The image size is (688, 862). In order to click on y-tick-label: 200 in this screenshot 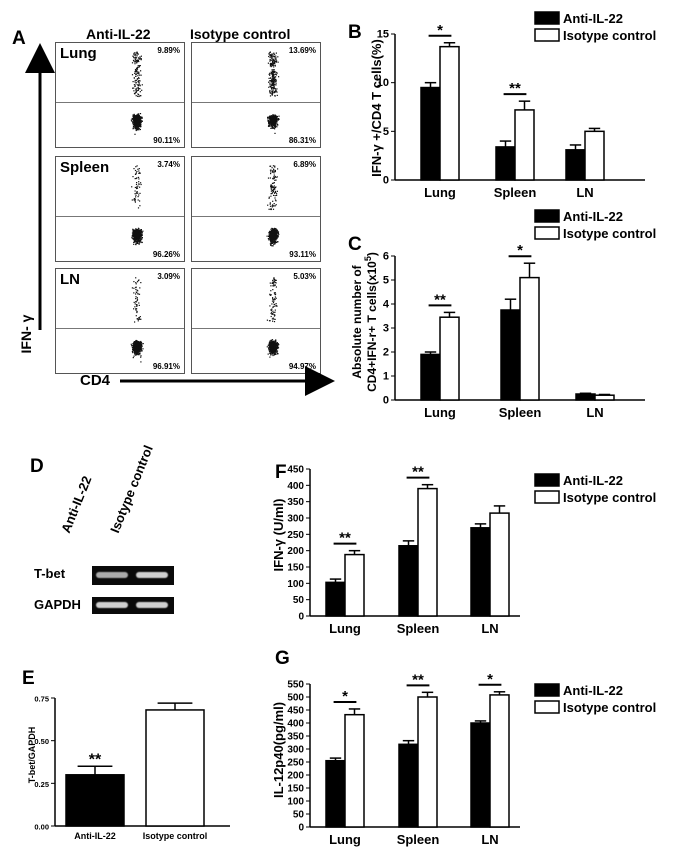, I will do `click(295, 551)`.